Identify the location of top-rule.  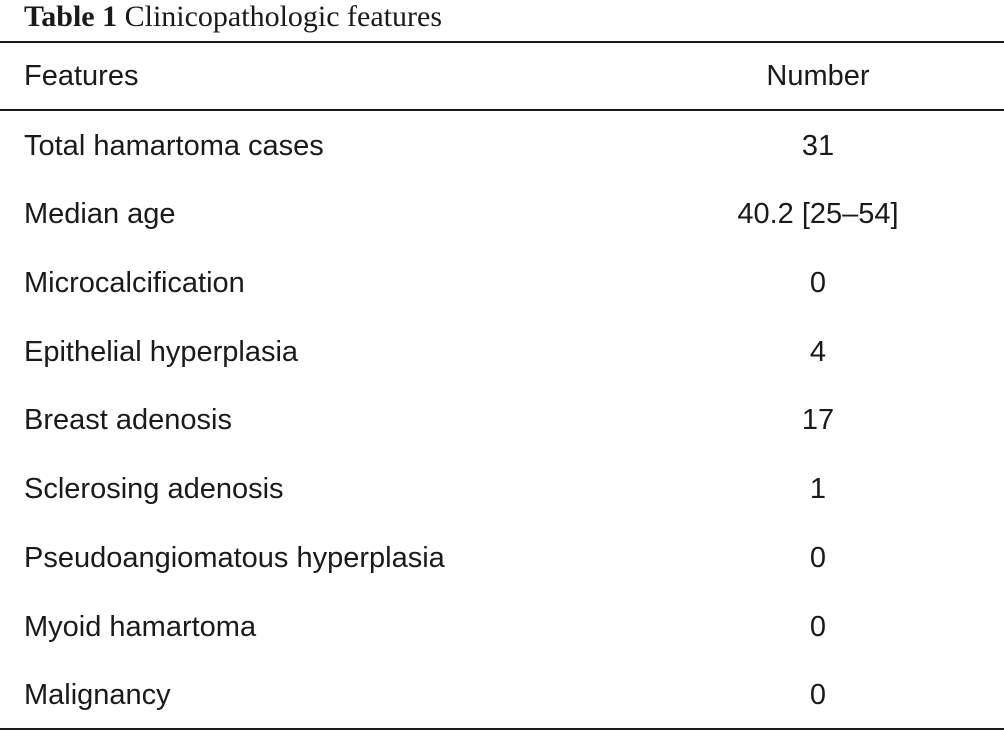
(502, 42).